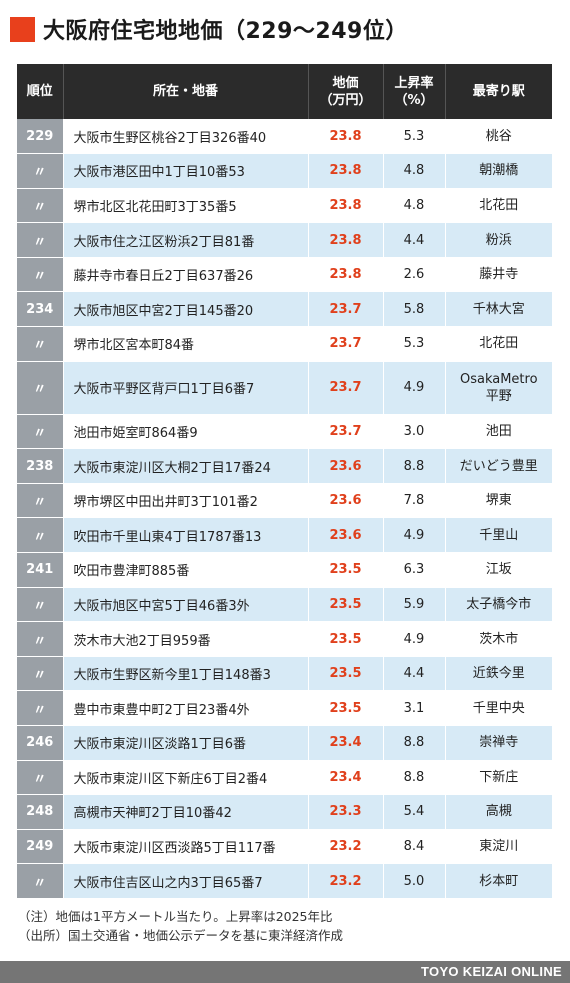 The width and height of the screenshot is (570, 983). I want to click on address-cell: 高槻市天神町2丁目10番42, so click(186, 812).